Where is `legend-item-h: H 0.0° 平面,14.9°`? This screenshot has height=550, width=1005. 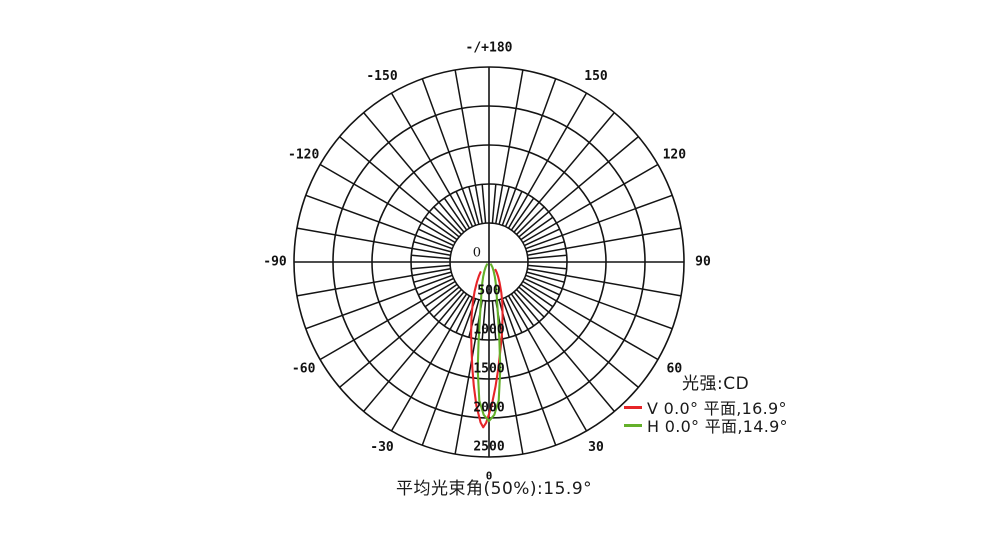 legend-item-h: H 0.0° 平面,14.9° is located at coordinates (706, 426).